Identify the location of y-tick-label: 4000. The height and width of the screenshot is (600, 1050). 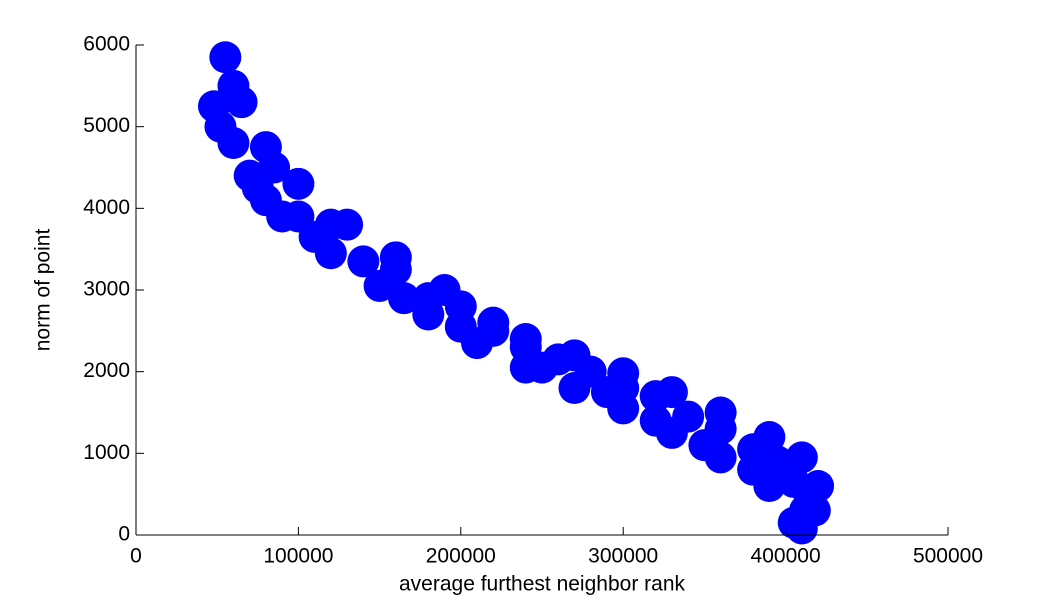
(106, 207).